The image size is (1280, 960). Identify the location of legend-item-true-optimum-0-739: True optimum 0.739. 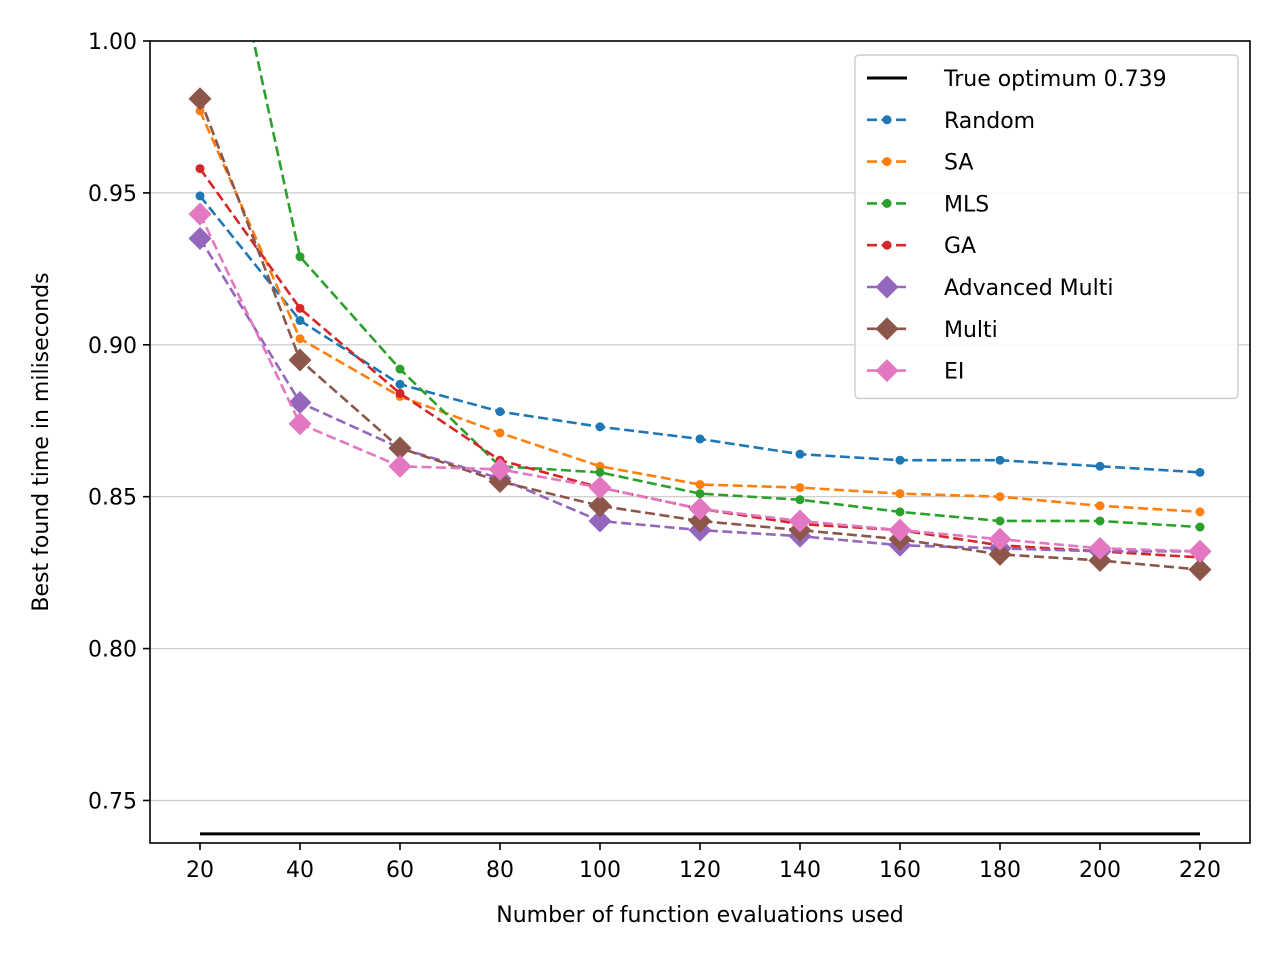
(1017, 79).